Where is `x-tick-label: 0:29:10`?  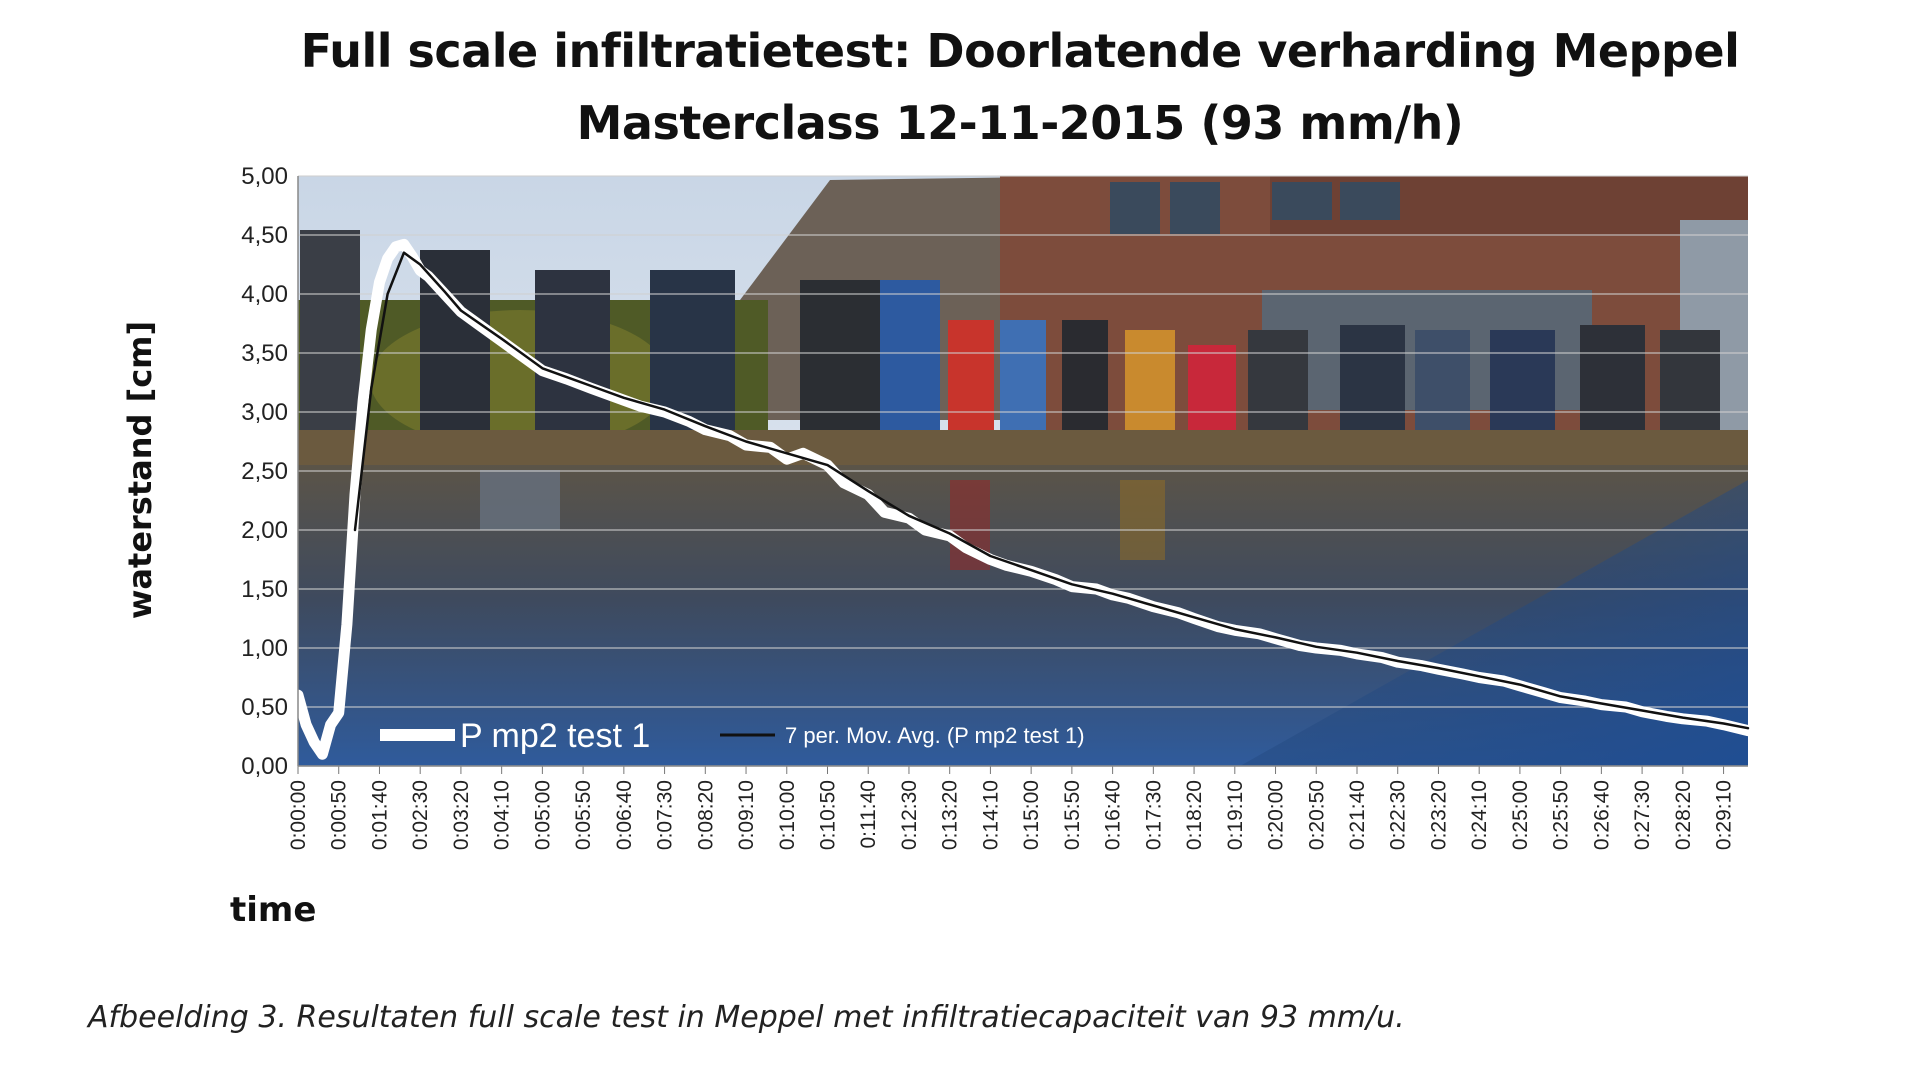 x-tick-label: 0:29:10 is located at coordinates (1724, 815).